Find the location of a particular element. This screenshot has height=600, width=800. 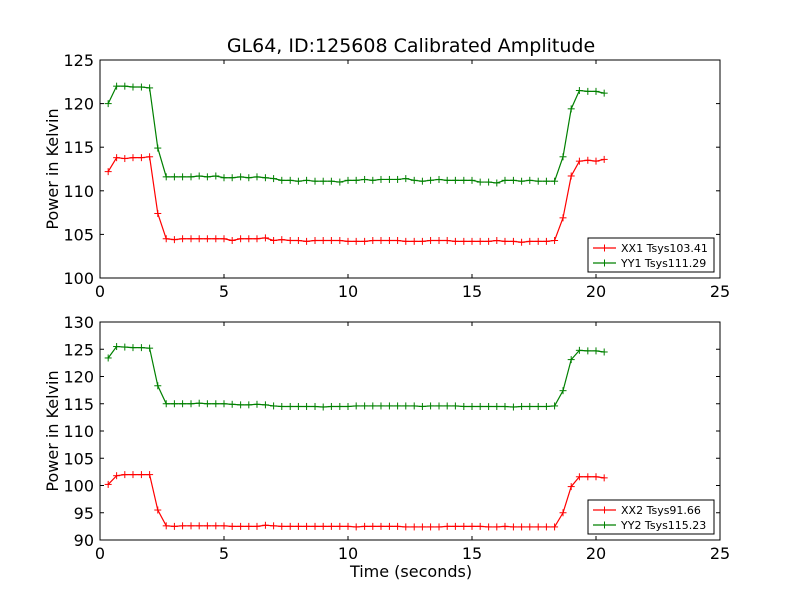

bottom-y-tick-label: 125 is located at coordinates (78, 349).